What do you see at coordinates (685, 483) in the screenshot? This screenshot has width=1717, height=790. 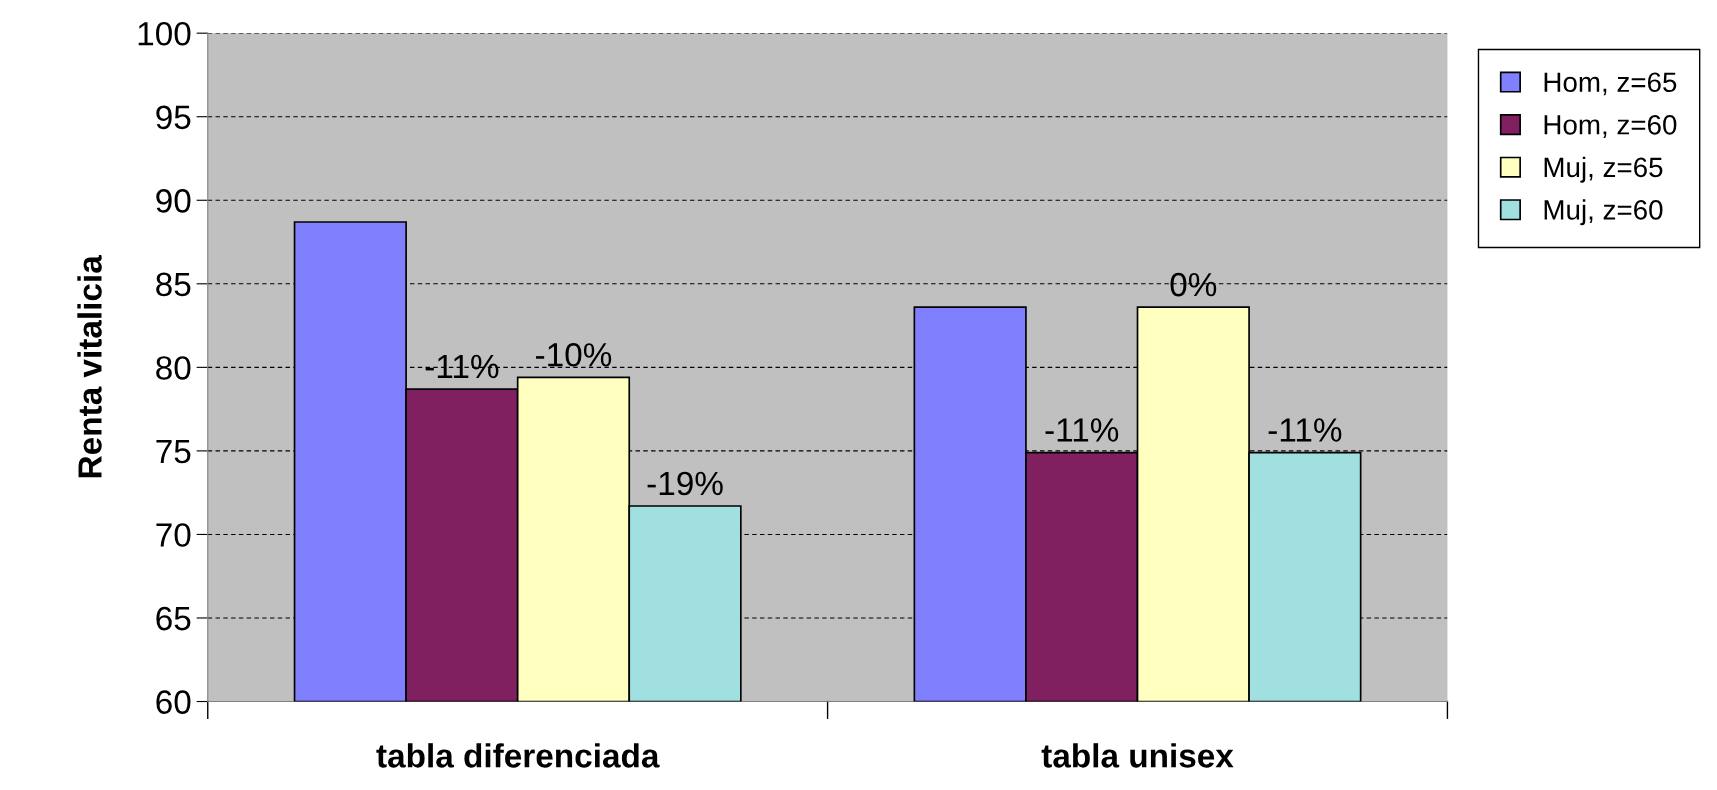 I see `annotation: -19%` at bounding box center [685, 483].